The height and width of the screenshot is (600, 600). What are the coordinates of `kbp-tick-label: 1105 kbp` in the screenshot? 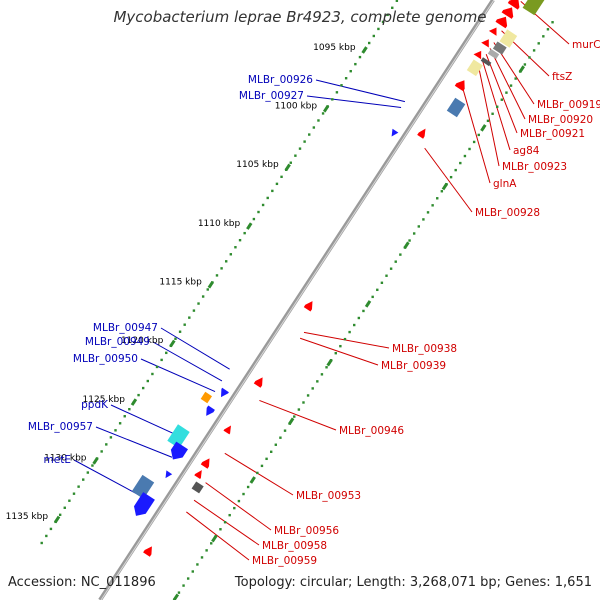 It's located at (257, 165).